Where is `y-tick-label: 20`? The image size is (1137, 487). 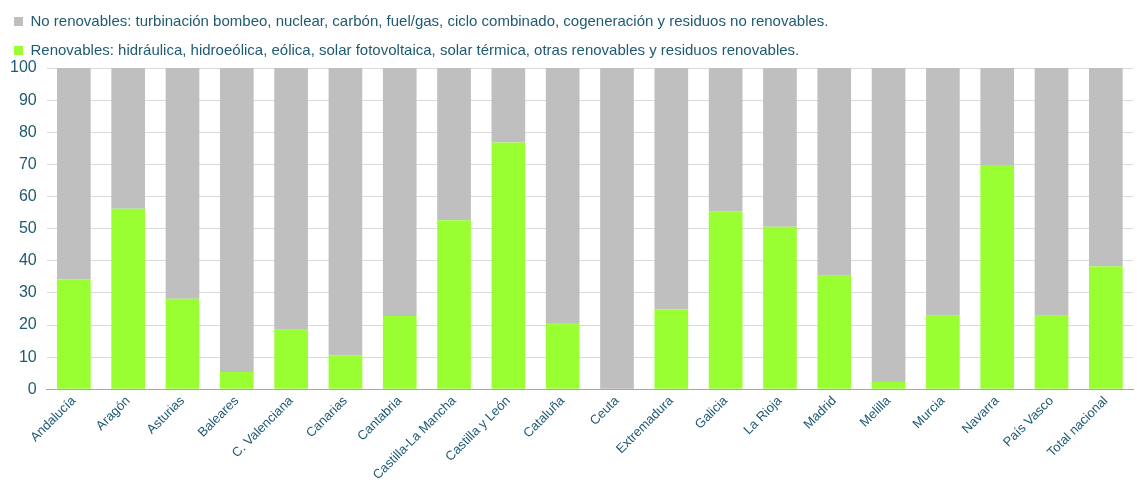 y-tick-label: 20 is located at coordinates (27, 324).